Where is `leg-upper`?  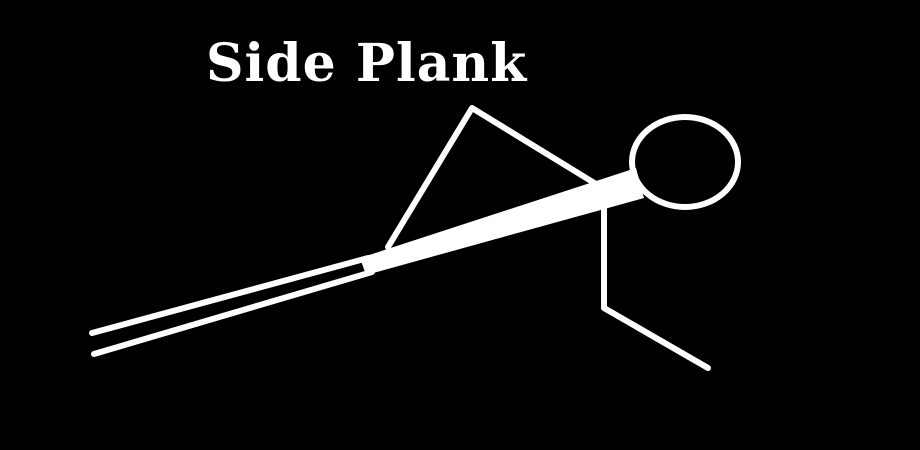 leg-upper is located at coordinates (230, 295).